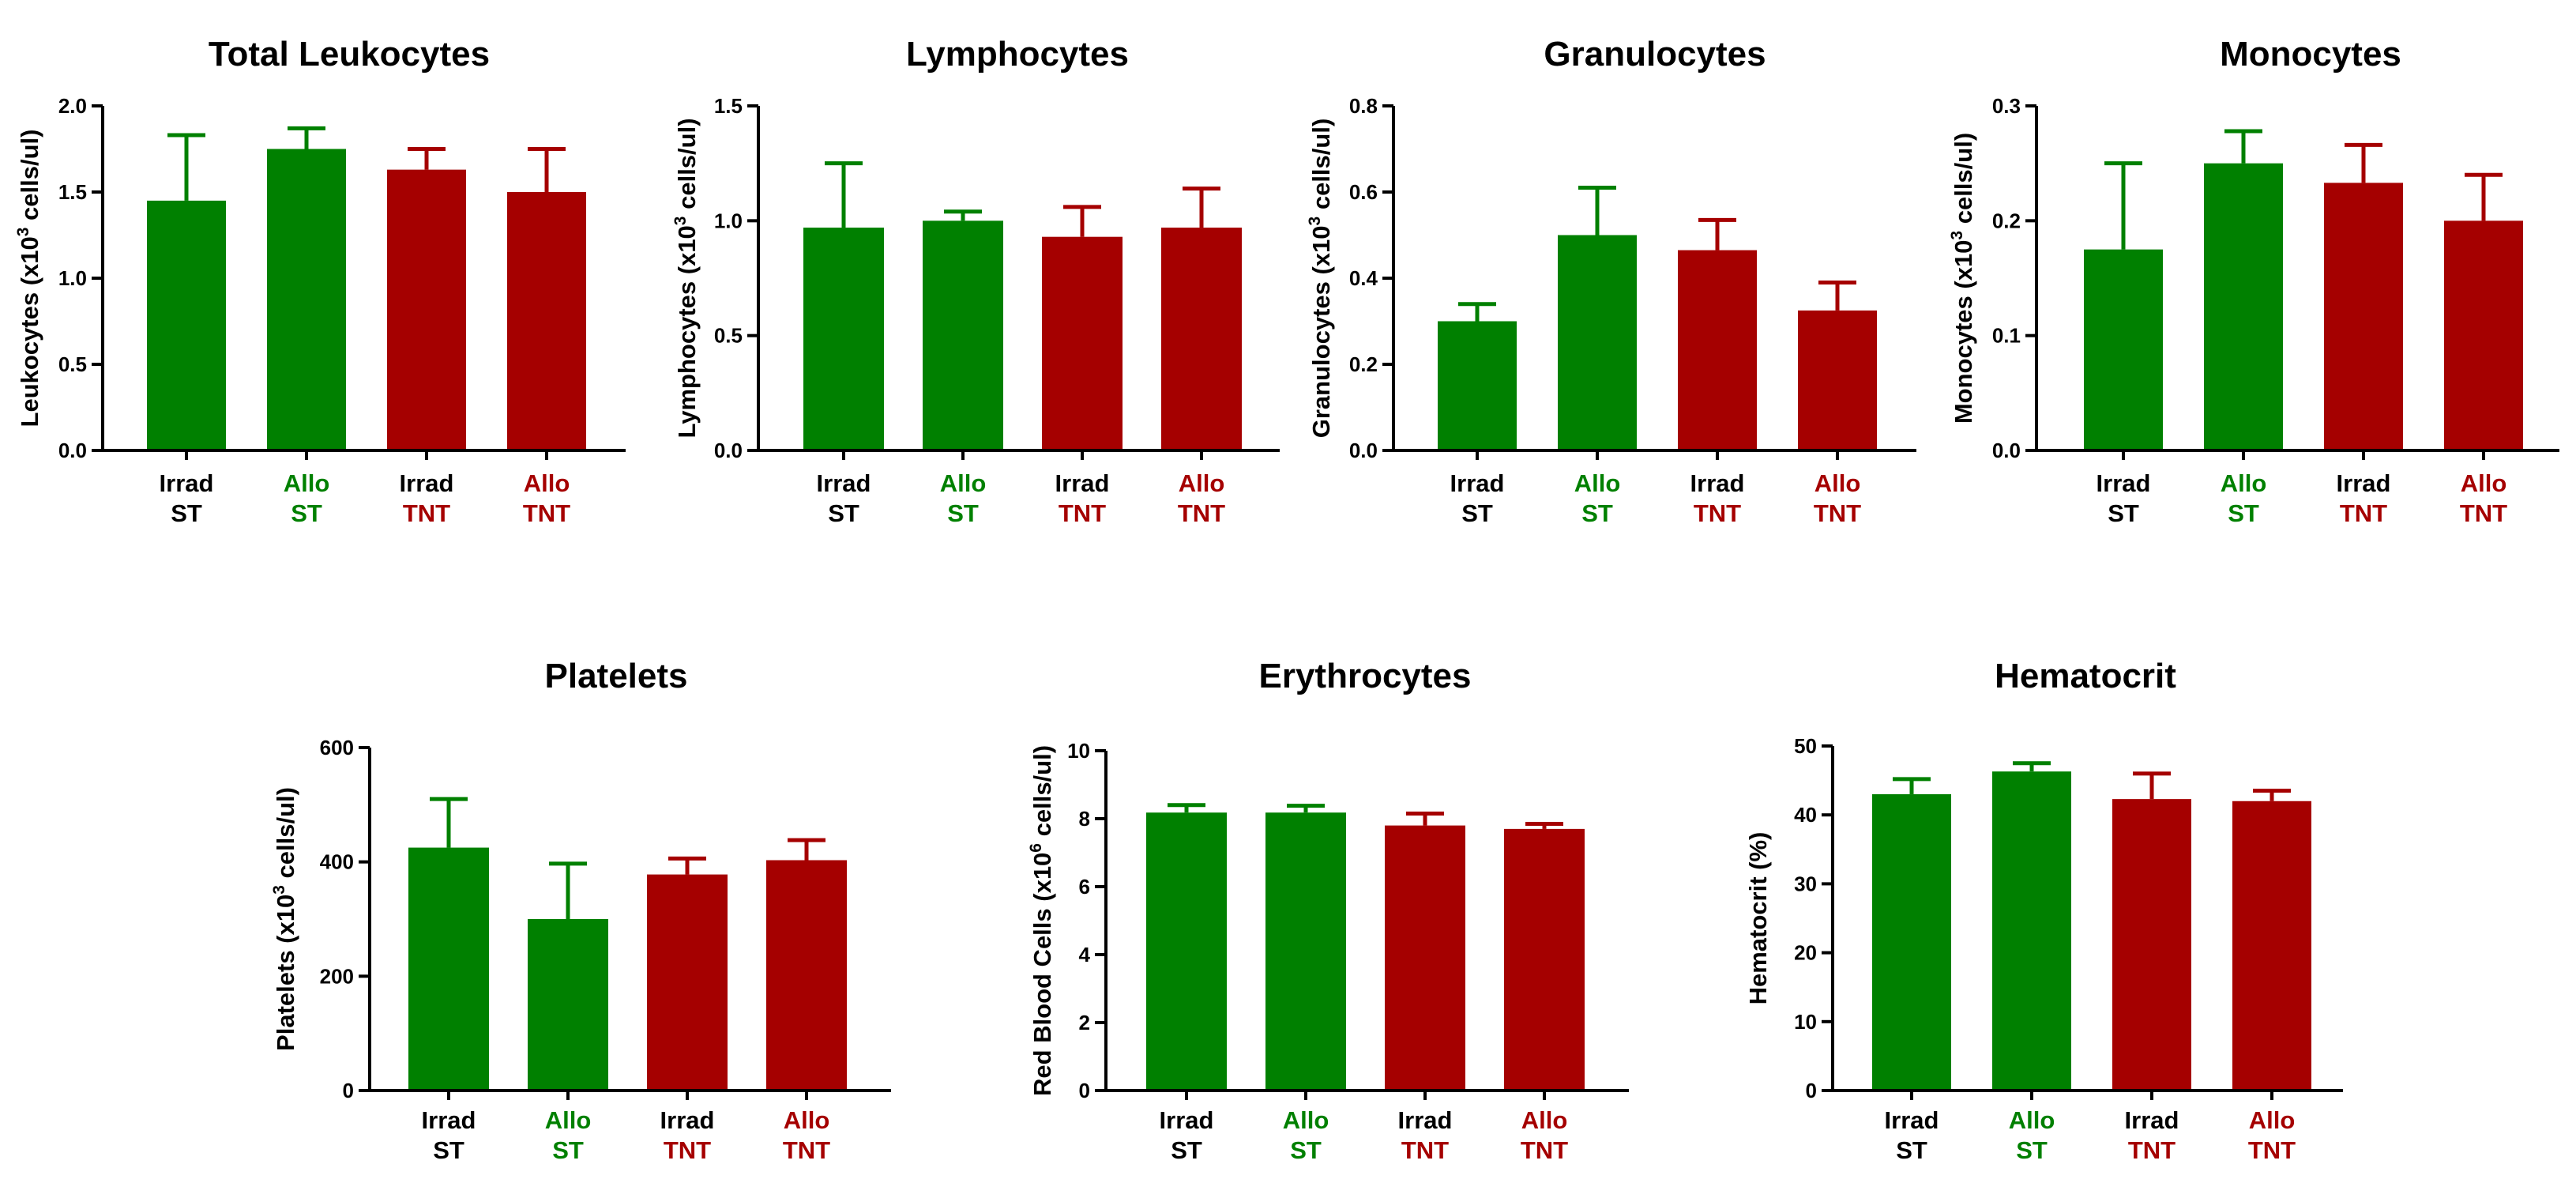  Describe the element at coordinates (1084, 887) in the screenshot. I see `chart-erythrocytes-ytick-label-3: 6` at that location.